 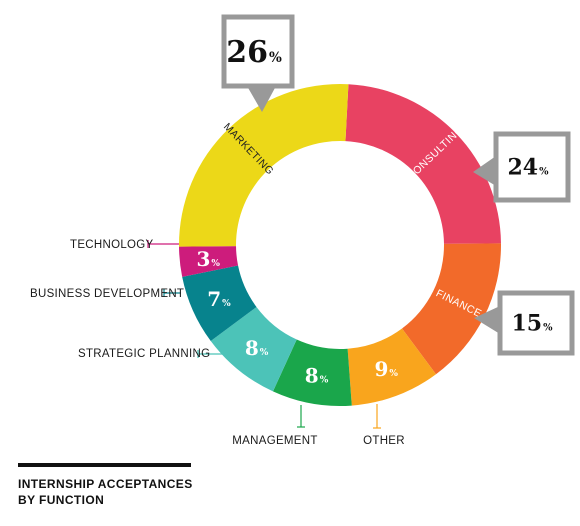 What do you see at coordinates (253, 349) in the screenshot?
I see `slice-strategic-planning` at bounding box center [253, 349].